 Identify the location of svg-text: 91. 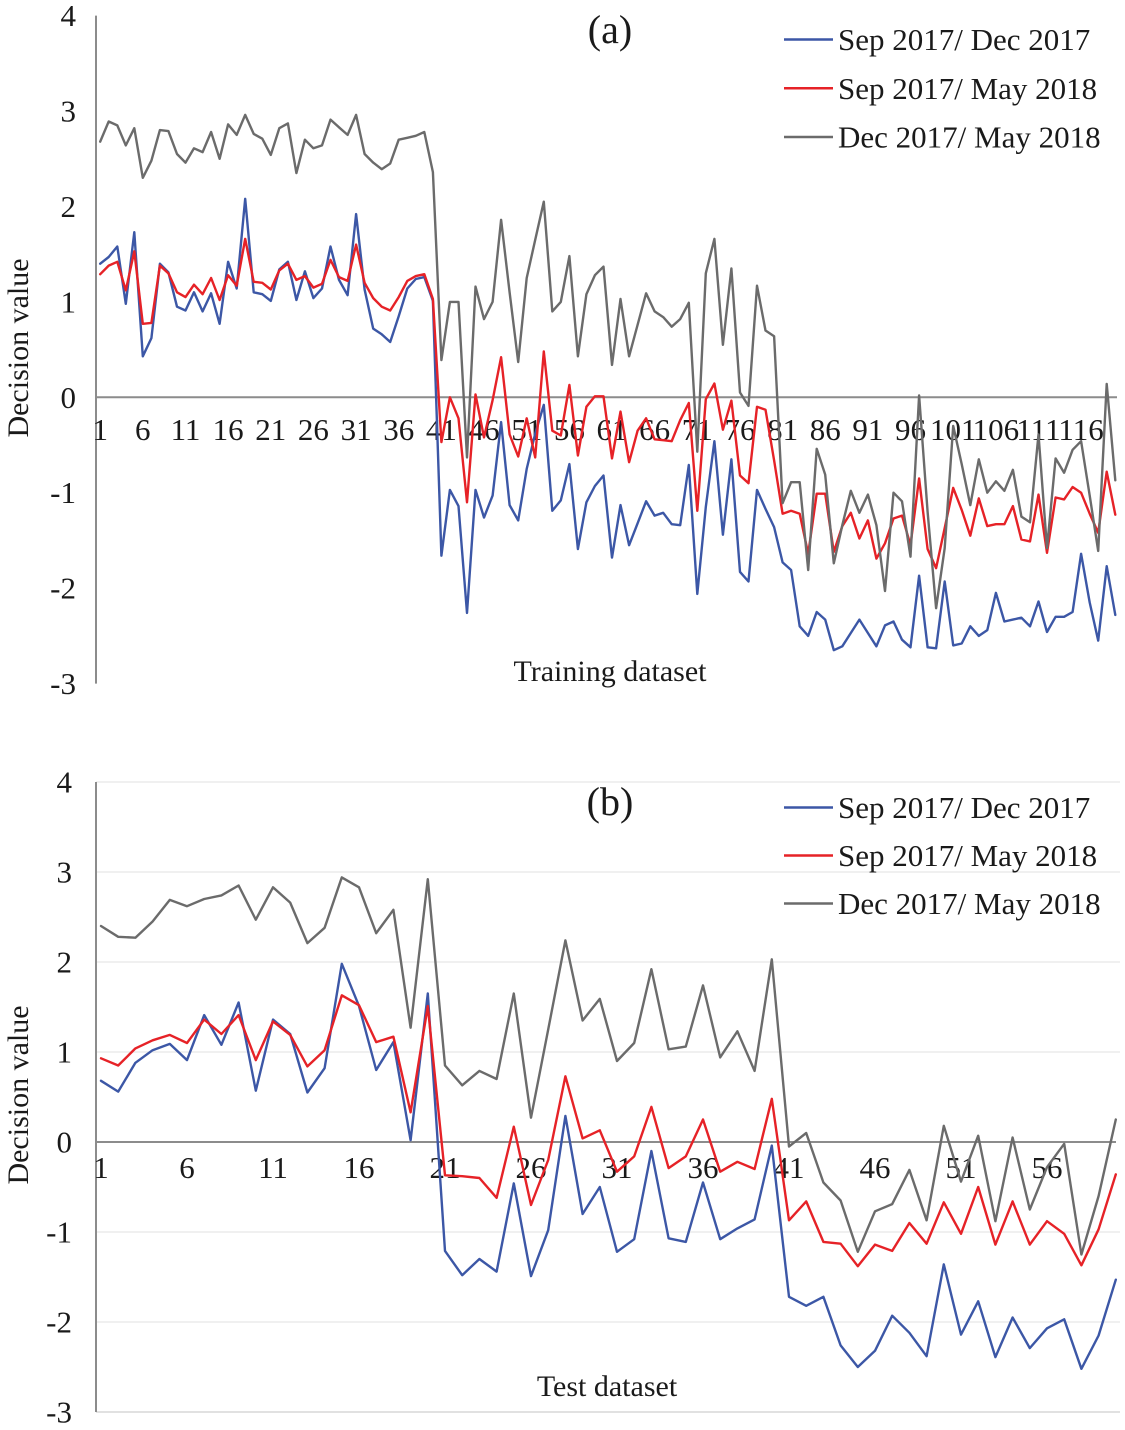
(867, 429).